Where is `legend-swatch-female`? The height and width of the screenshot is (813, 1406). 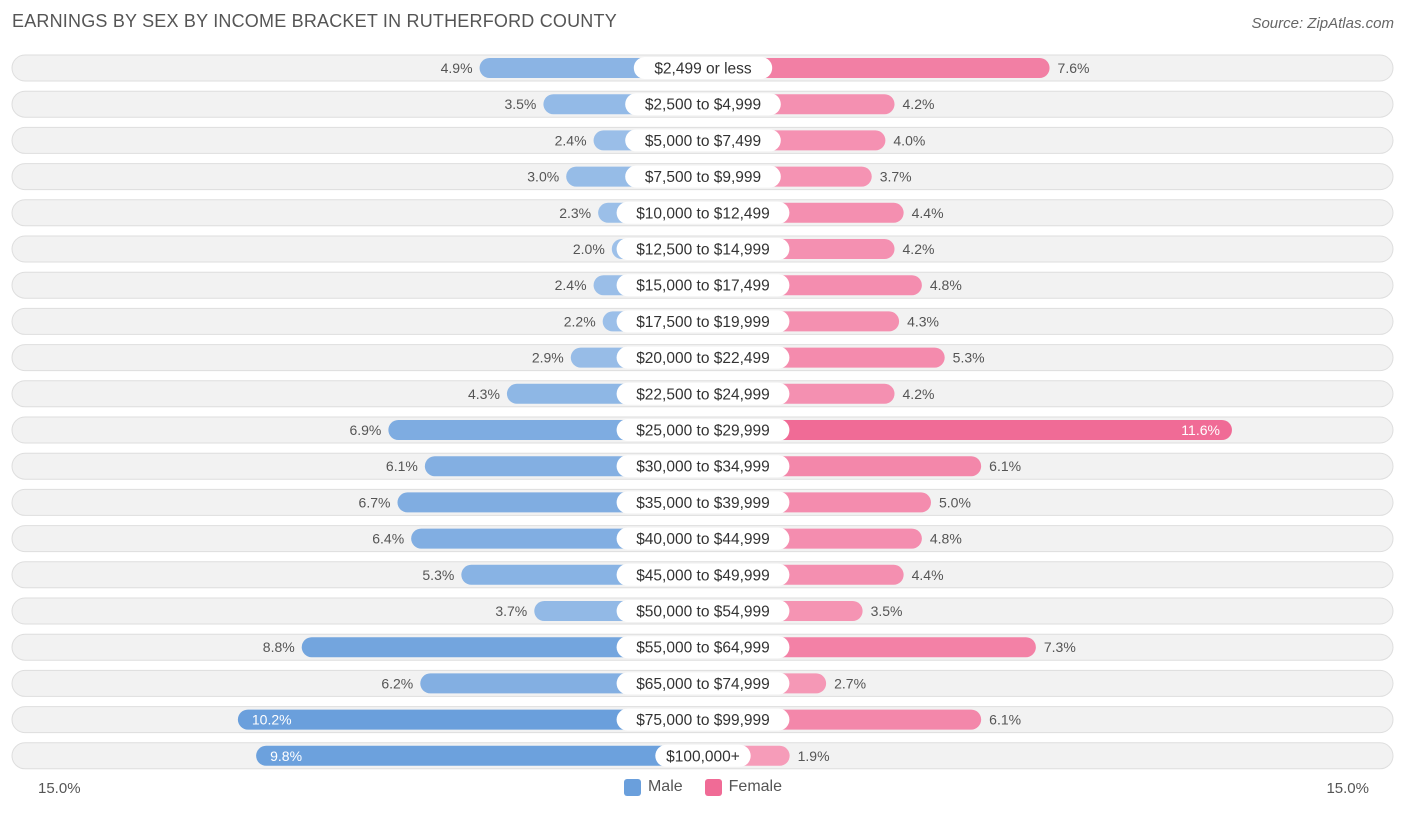 legend-swatch-female is located at coordinates (713, 787).